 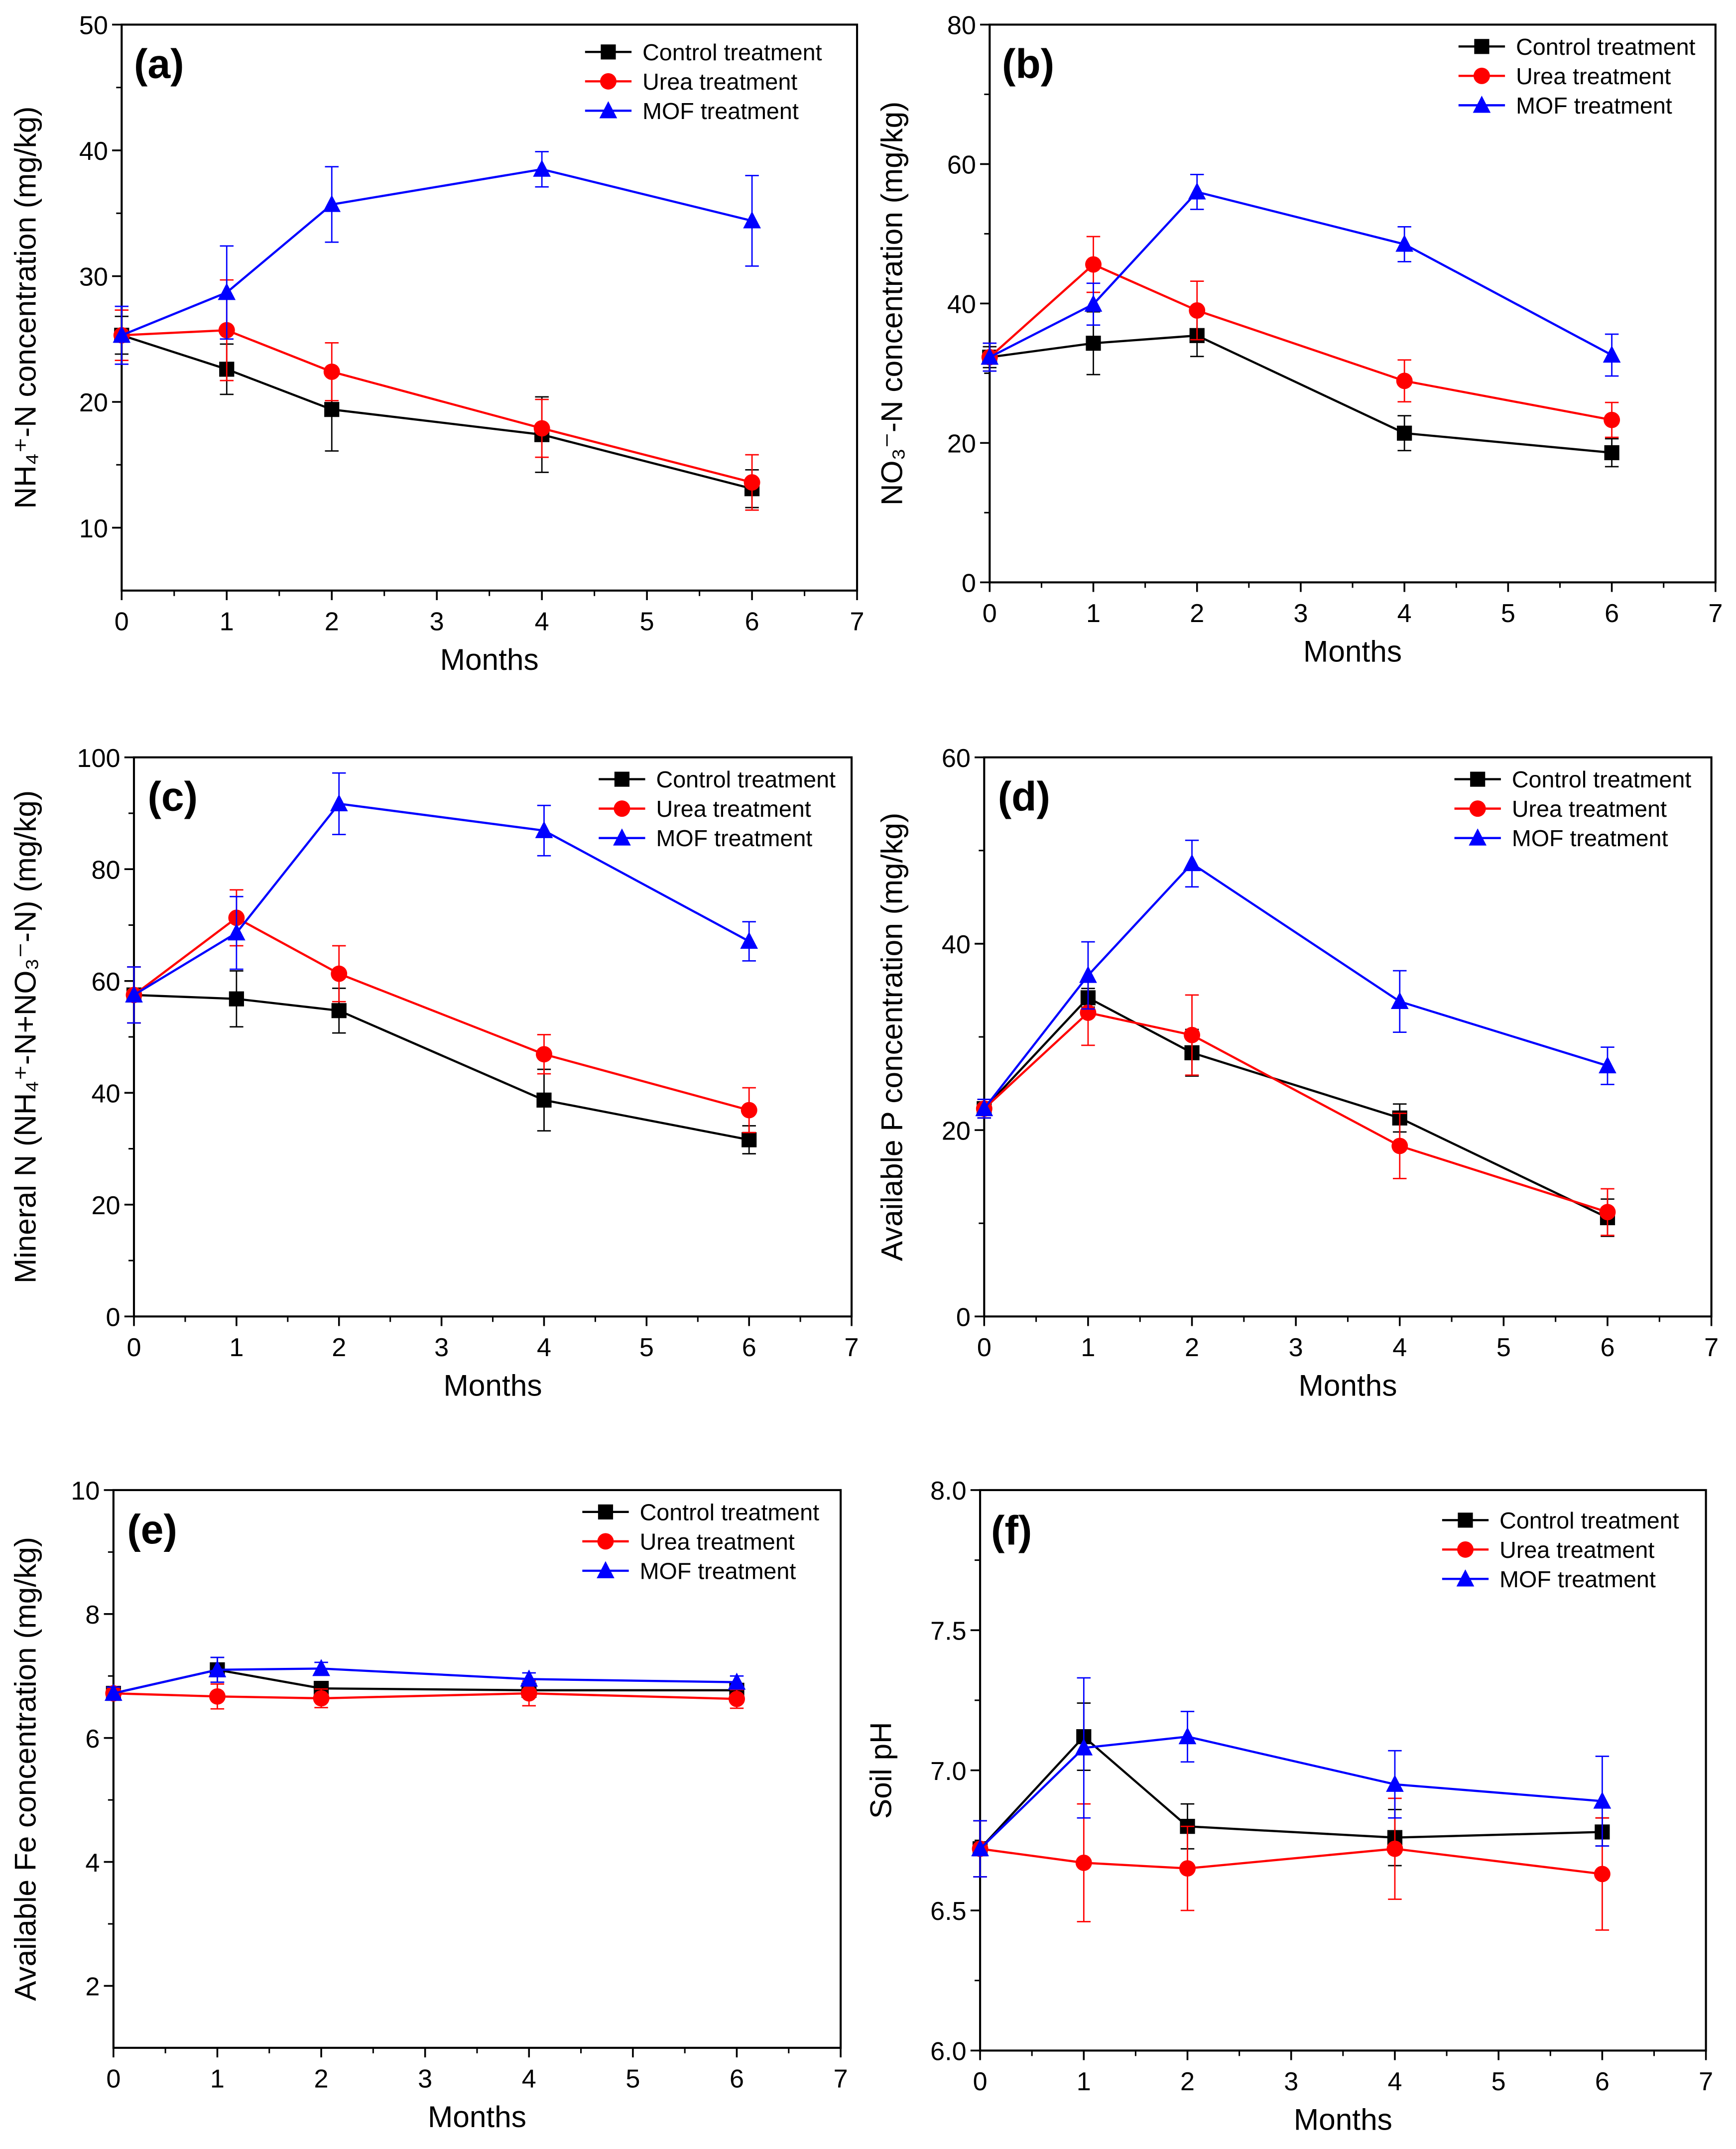 What do you see at coordinates (99, 758) in the screenshot?
I see `y-tick-label: 100` at bounding box center [99, 758].